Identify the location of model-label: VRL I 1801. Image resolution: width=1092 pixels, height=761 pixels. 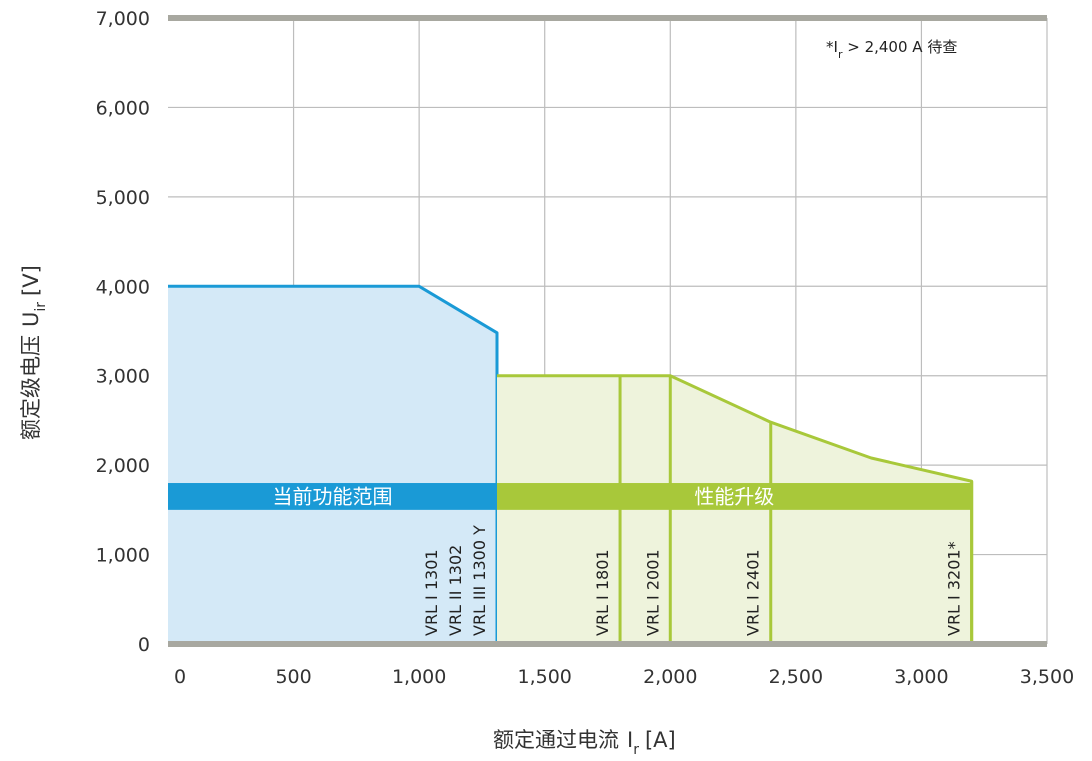
(602, 592).